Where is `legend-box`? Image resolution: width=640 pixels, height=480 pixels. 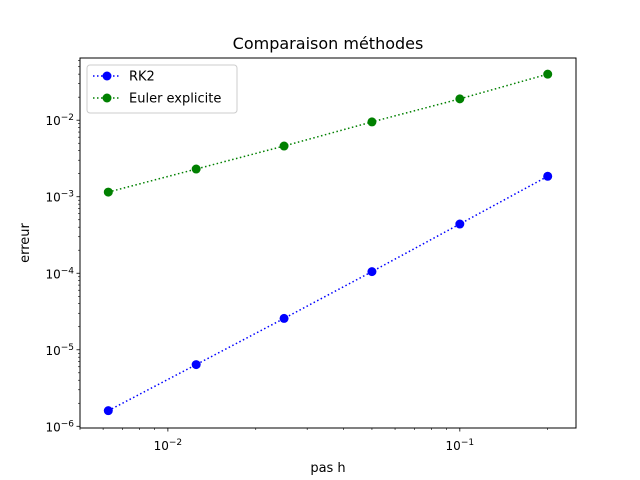
legend-box is located at coordinates (162, 89).